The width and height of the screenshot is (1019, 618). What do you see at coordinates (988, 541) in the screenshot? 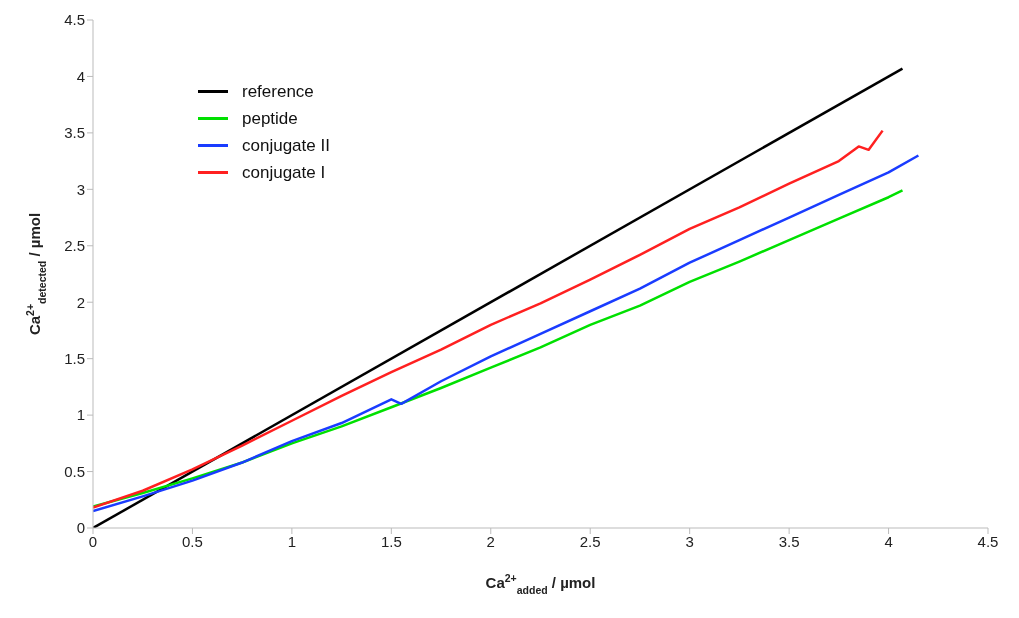
I see `x-tick-label: 4.5` at bounding box center [988, 541].